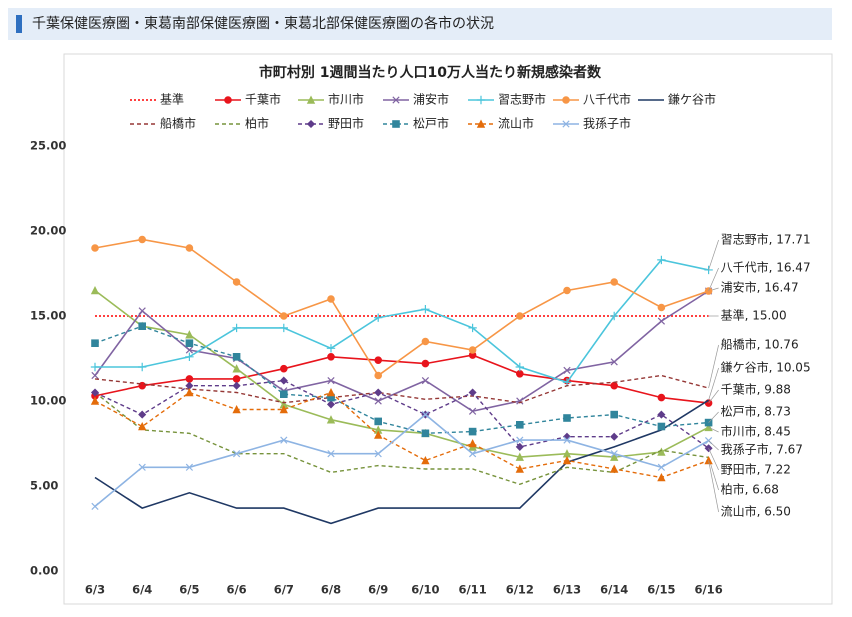 The width and height of the screenshot is (852, 617). I want to click on legend-label: 船橋市, so click(178, 123).